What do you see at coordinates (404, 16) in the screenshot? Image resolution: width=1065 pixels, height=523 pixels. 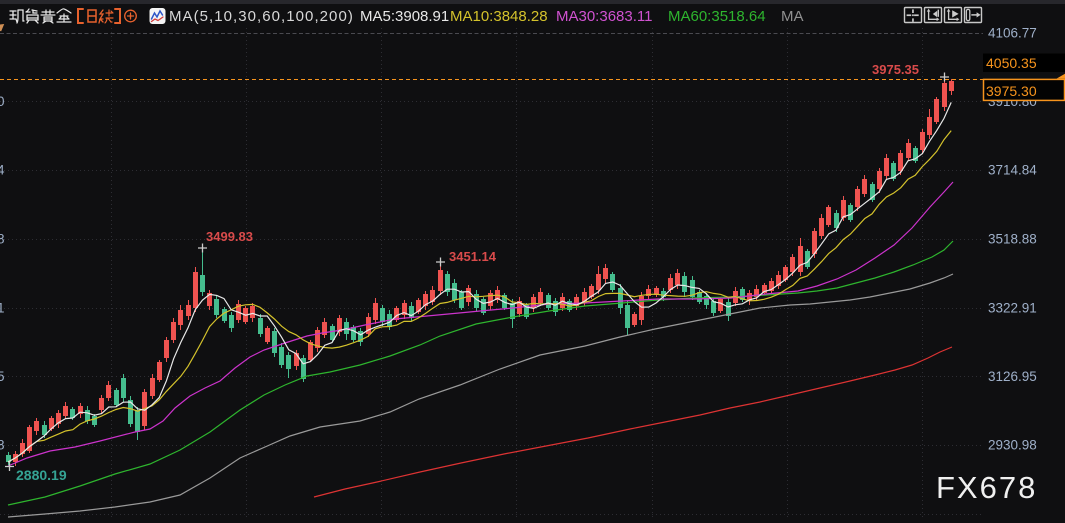 I see `svg-text: MA5:3908.91` at bounding box center [404, 16].